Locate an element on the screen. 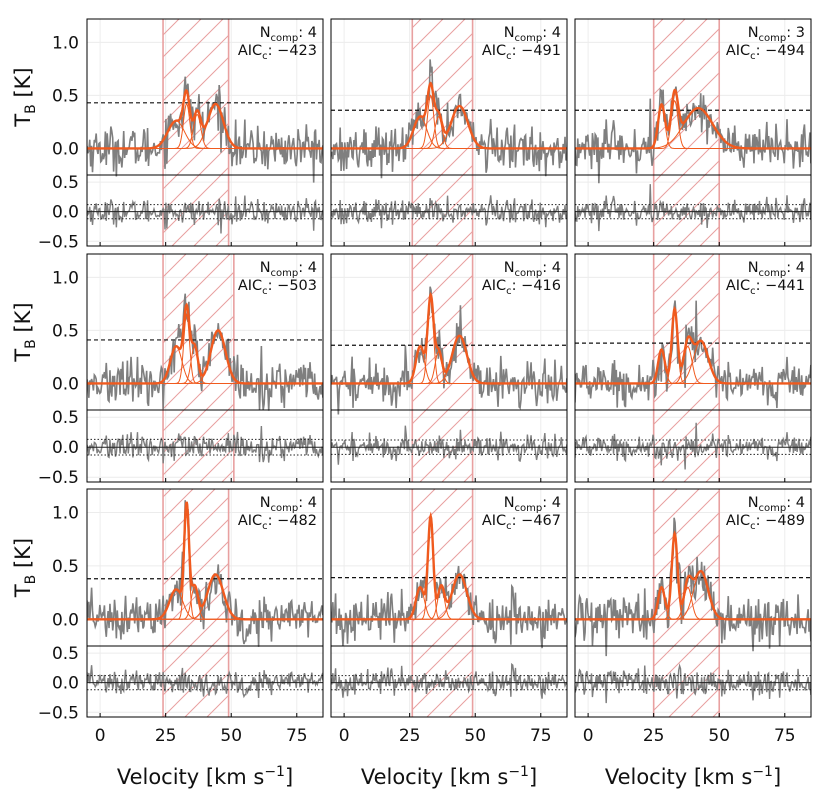  aicc-value: : −416 is located at coordinates (536, 286).